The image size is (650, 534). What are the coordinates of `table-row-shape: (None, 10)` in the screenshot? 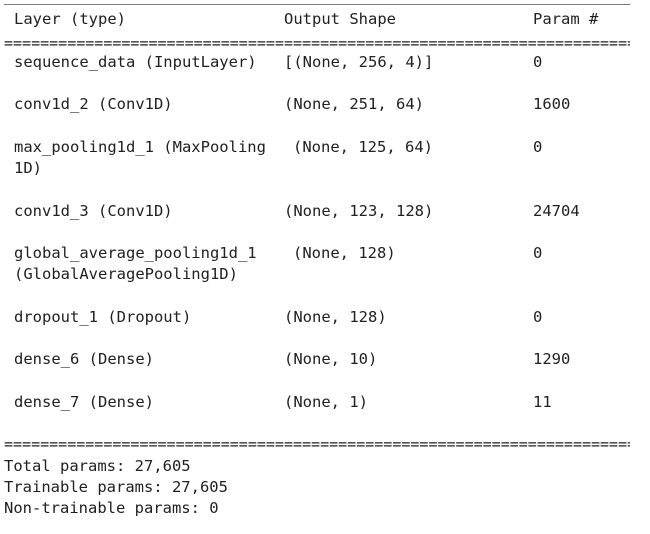 It's located at (331, 359).